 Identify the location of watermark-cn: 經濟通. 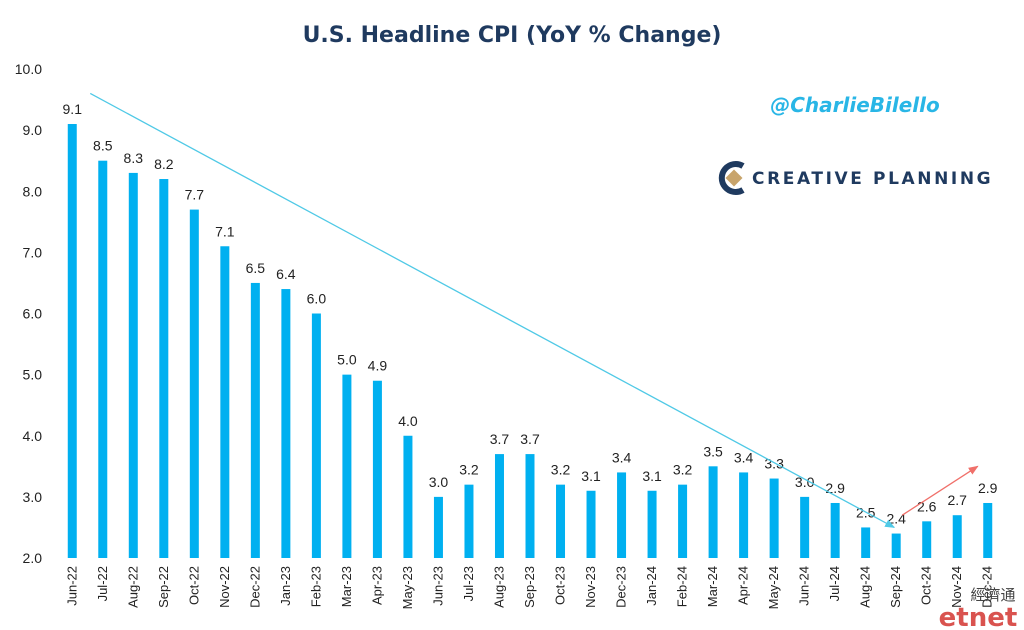
(992, 595).